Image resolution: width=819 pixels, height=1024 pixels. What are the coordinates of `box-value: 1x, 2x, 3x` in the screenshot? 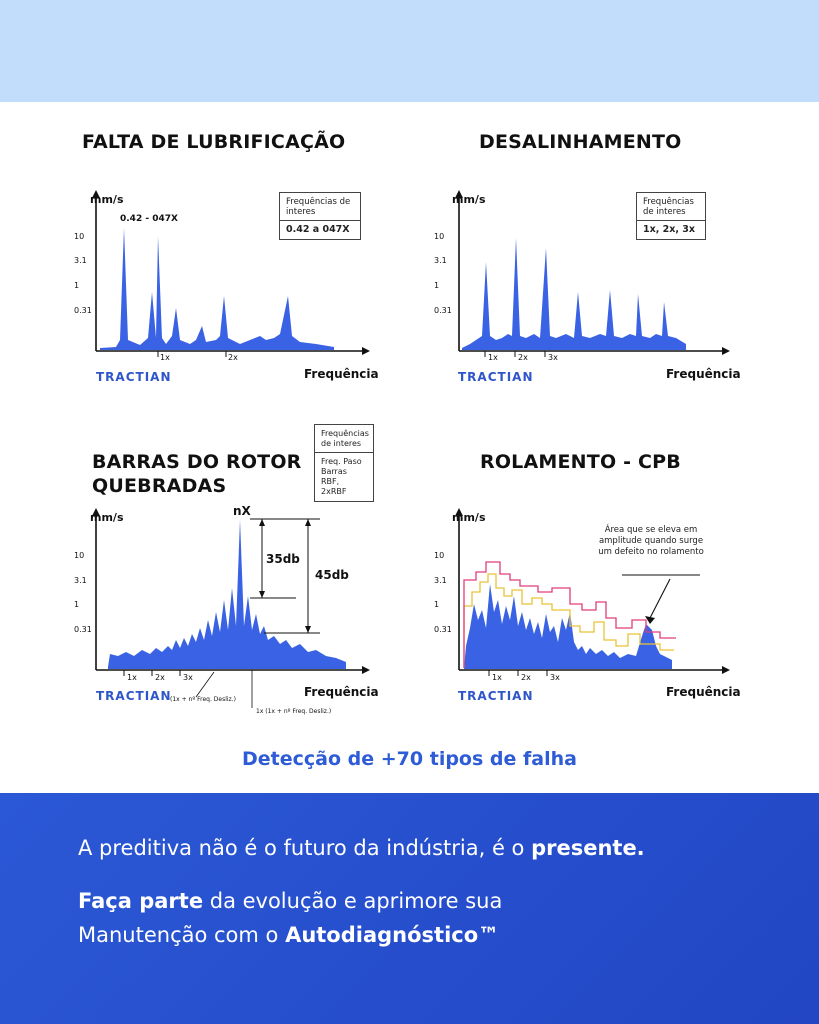 It's located at (669, 229).